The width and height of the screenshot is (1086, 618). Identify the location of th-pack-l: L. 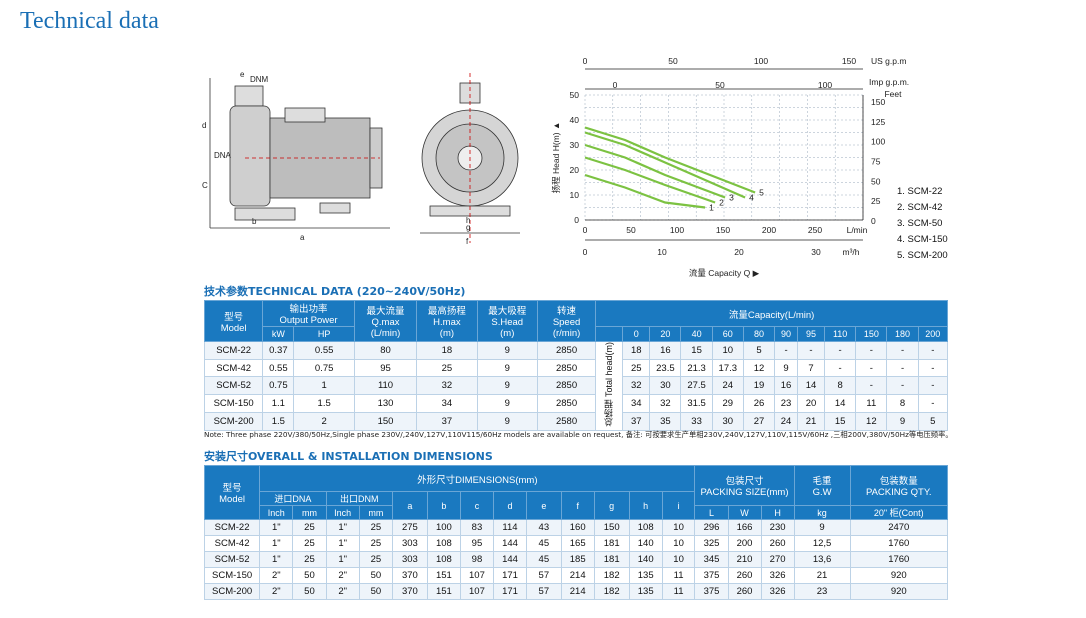
(711, 512).